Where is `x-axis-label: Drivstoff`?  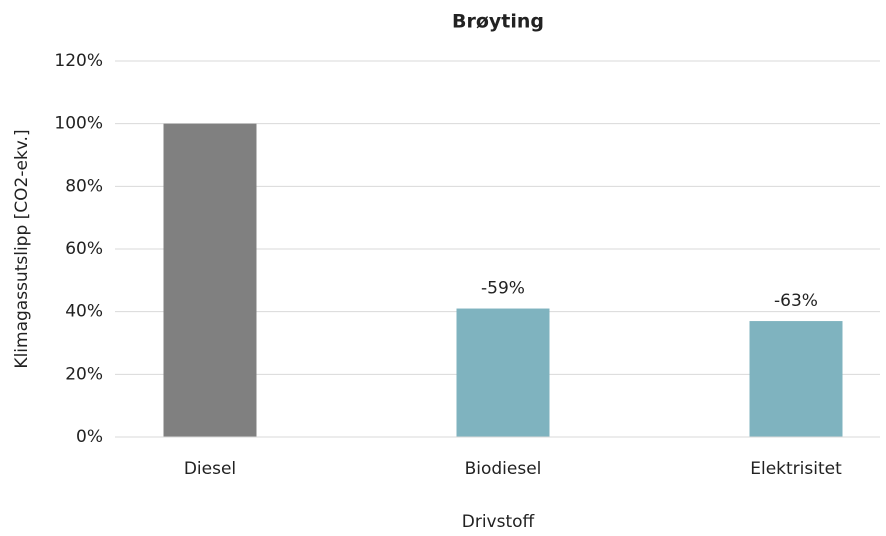
x-axis-label: Drivstoff is located at coordinates (499, 522).